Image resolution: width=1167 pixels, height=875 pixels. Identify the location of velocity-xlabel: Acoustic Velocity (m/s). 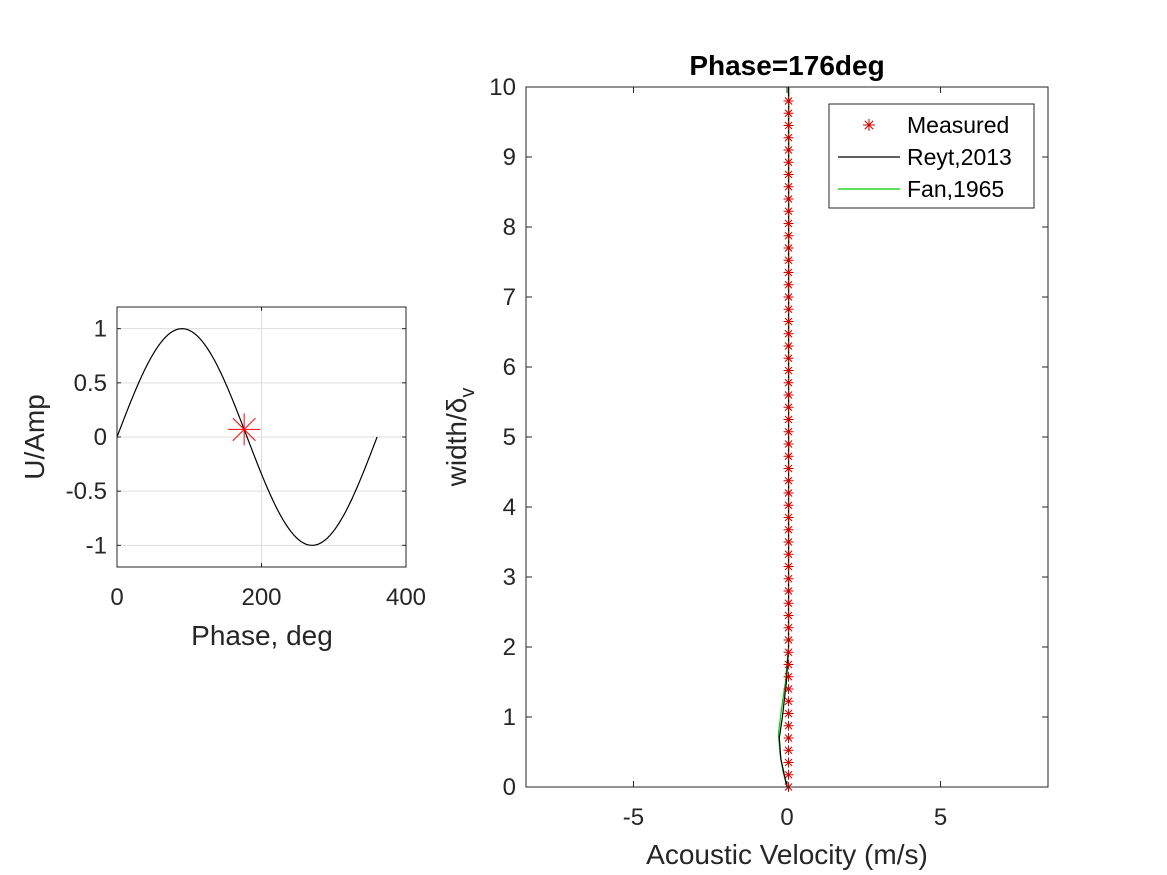
(787, 854).